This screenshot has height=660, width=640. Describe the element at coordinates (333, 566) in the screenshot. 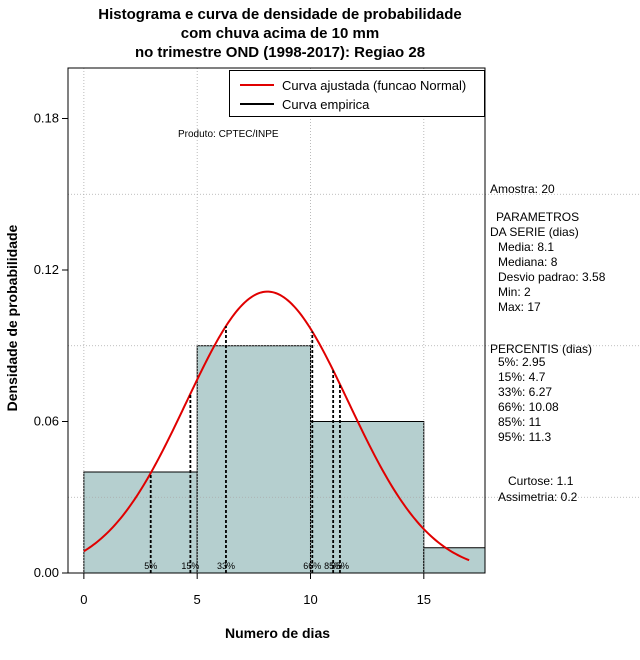

I see `percentile-label-4: 85%` at that location.